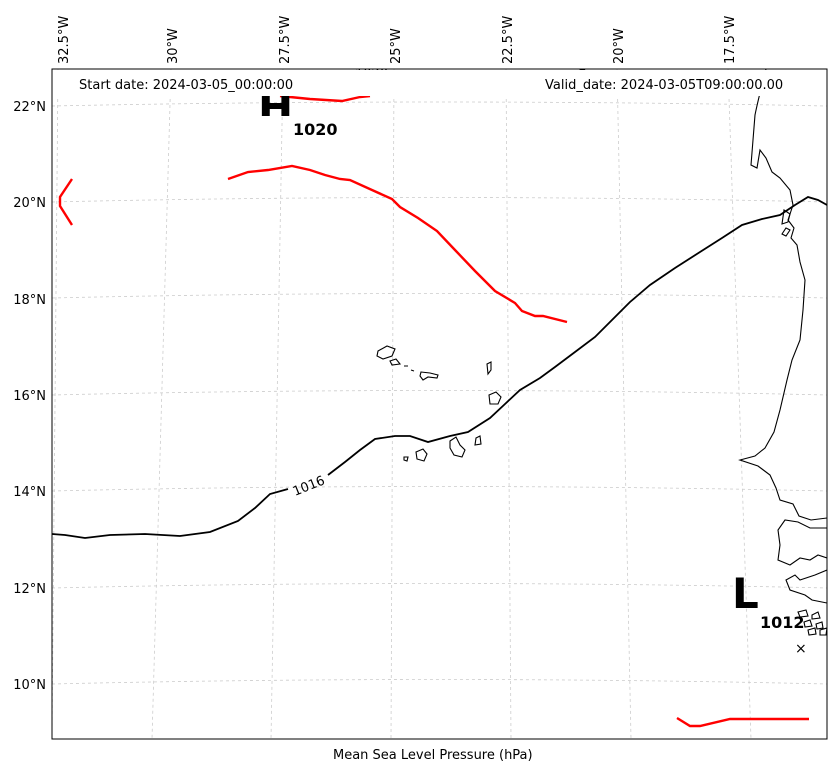  I want to click on start-date: Start date: 2024-03-05_00:00:00, so click(186, 85).